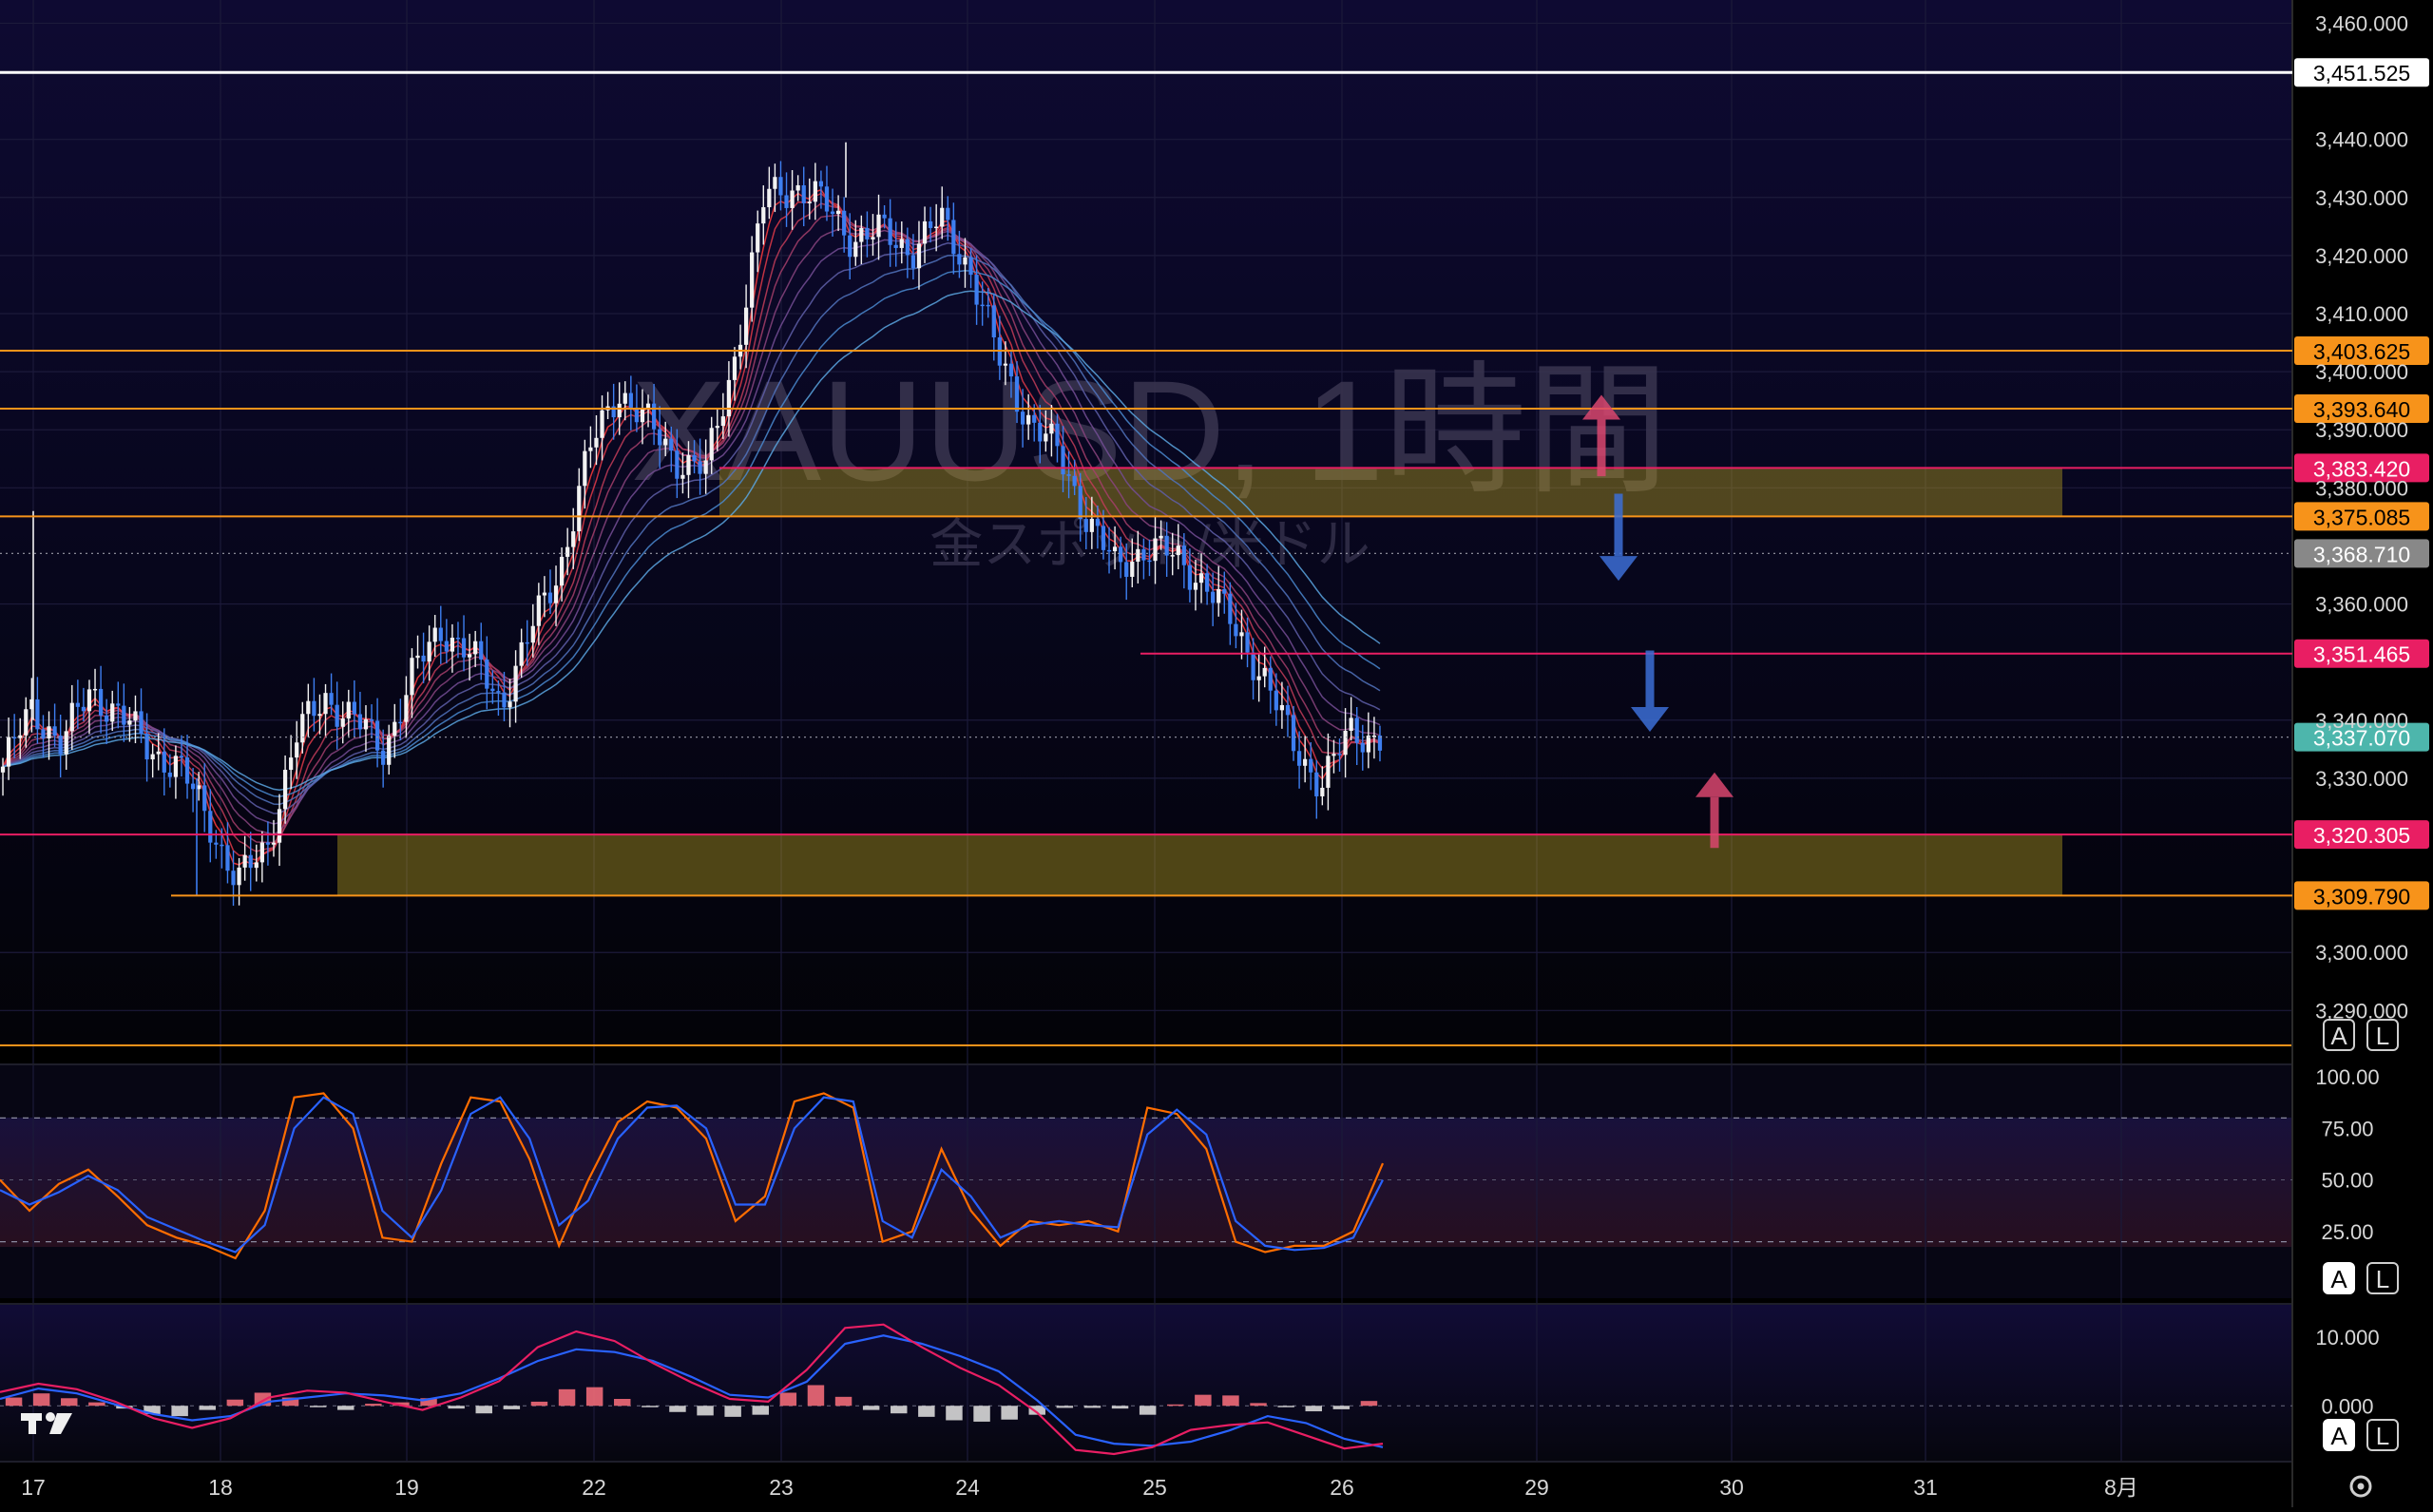  Describe the element at coordinates (2361, 738) in the screenshot. I see `marker-tag-1: 3,337.070` at that location.